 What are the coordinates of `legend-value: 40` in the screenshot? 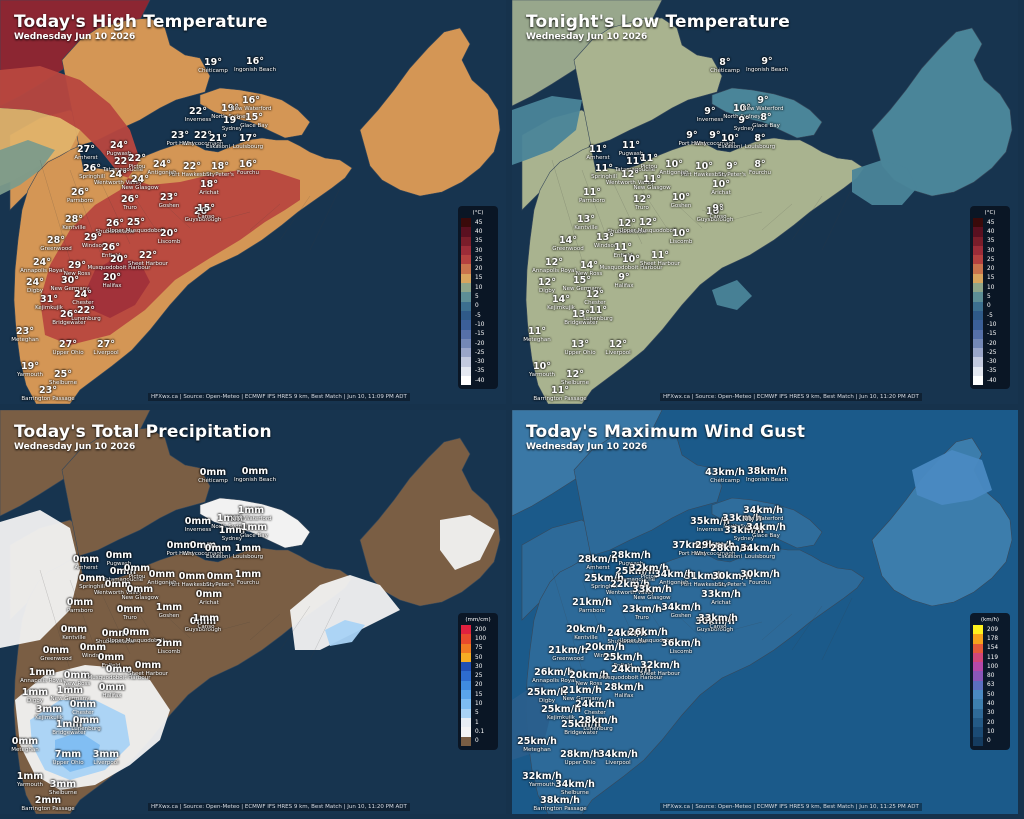 It's located at (991, 704).